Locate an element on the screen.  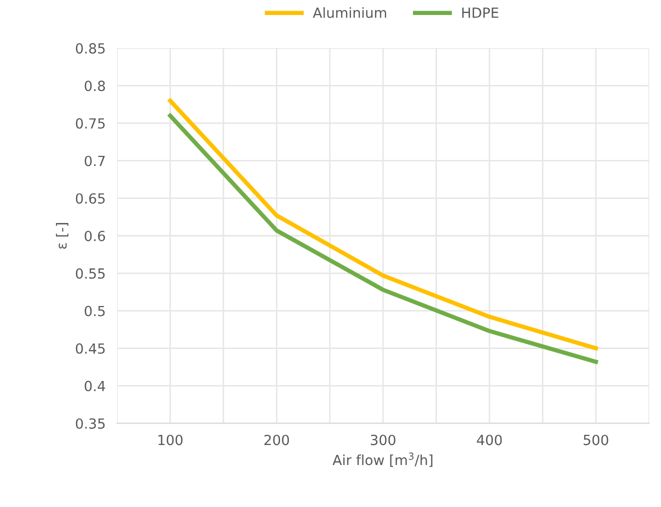
y-tick-label: 0.35 is located at coordinates (90, 423).